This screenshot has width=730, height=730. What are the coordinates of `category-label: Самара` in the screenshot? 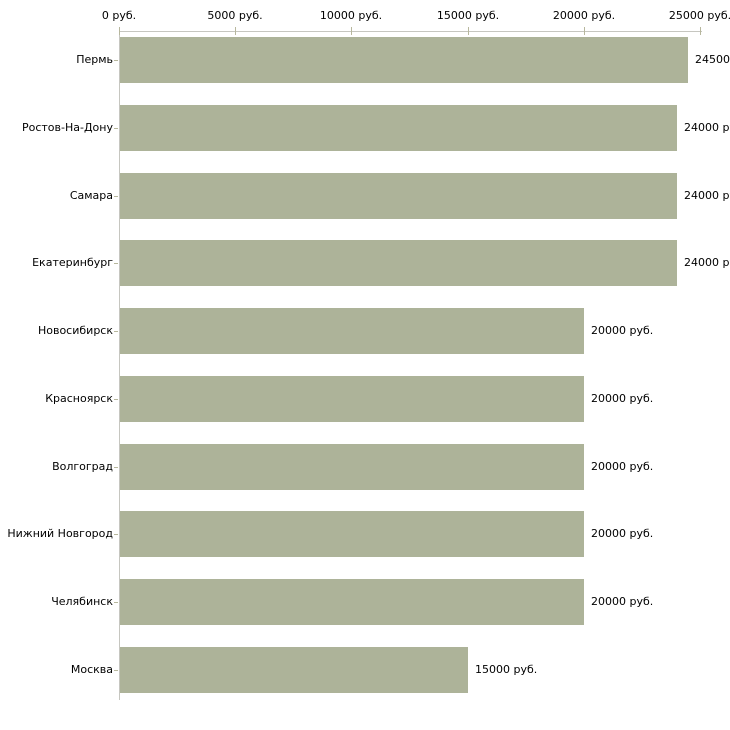 It's located at (91, 195).